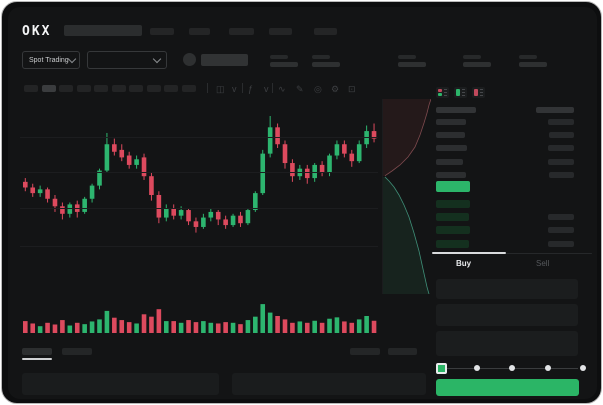  What do you see at coordinates (555, 110) in the screenshot?
I see `orderbook-header-amount` at bounding box center [555, 110].